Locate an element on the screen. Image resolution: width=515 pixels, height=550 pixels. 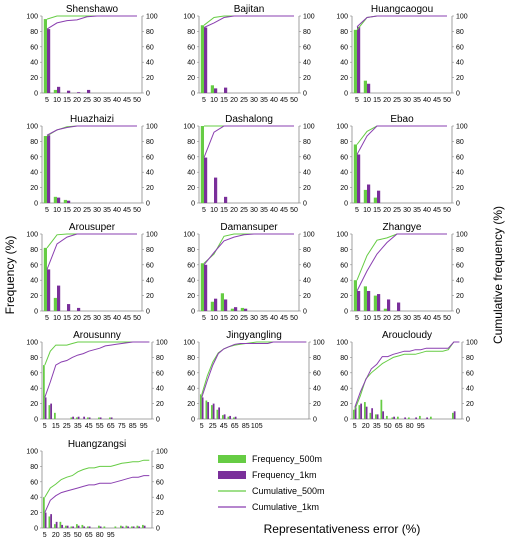
legend-label: Cumulative_1km is located at coordinates (285, 507).